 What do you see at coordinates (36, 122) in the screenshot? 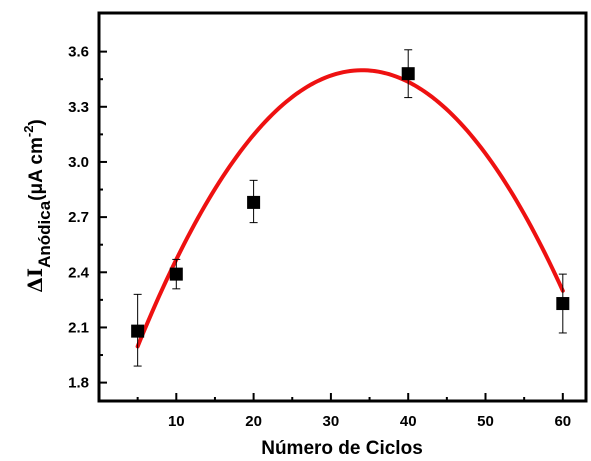
I see `y-axis-units-close: )` at bounding box center [36, 122].